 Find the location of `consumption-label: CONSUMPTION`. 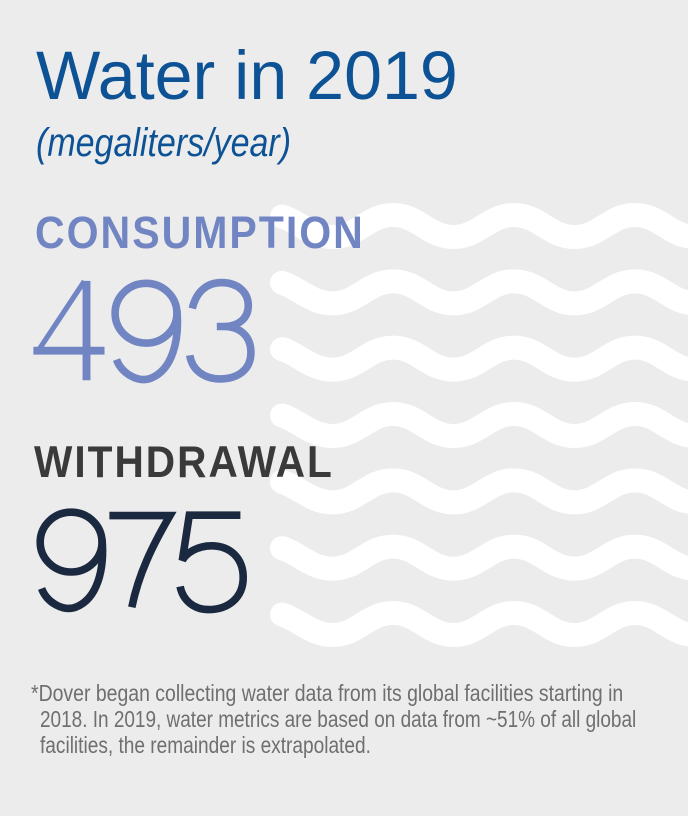

consumption-label: CONSUMPTION is located at coordinates (216, 232).